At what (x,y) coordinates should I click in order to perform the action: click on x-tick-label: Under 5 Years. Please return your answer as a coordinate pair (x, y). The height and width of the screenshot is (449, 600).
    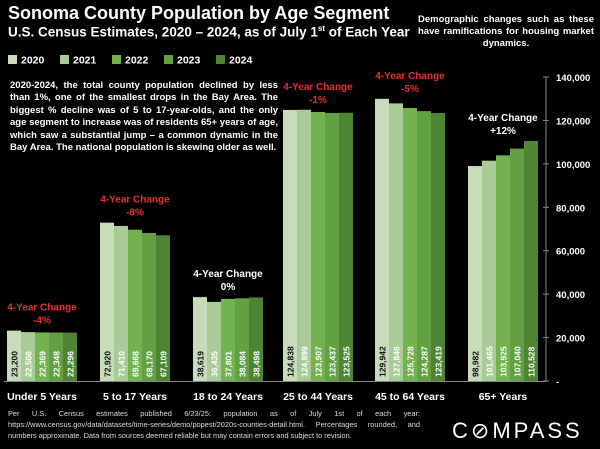
    Looking at the image, I should click on (42, 397).